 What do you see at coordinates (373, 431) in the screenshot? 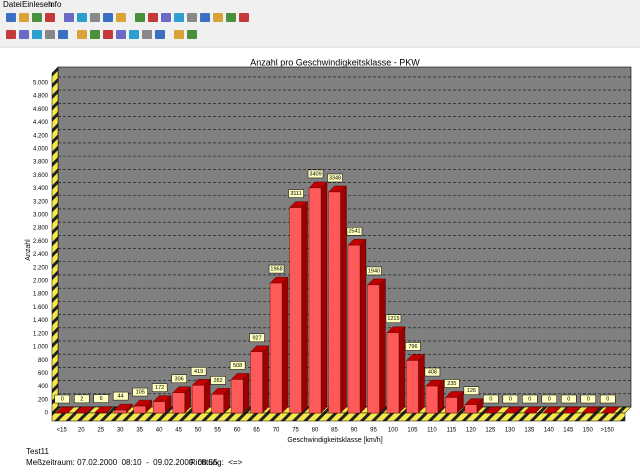
I see `x-tick-label: 95` at bounding box center [373, 431].